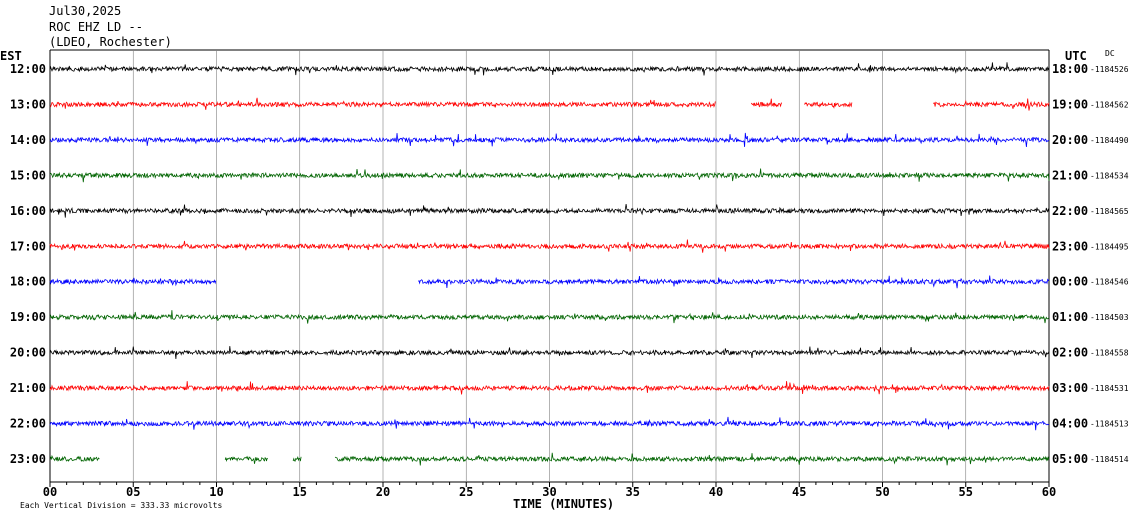 This screenshot has height=519, width=1130. What do you see at coordinates (133, 492) in the screenshot?
I see `x-tick-label: 05` at bounding box center [133, 492].